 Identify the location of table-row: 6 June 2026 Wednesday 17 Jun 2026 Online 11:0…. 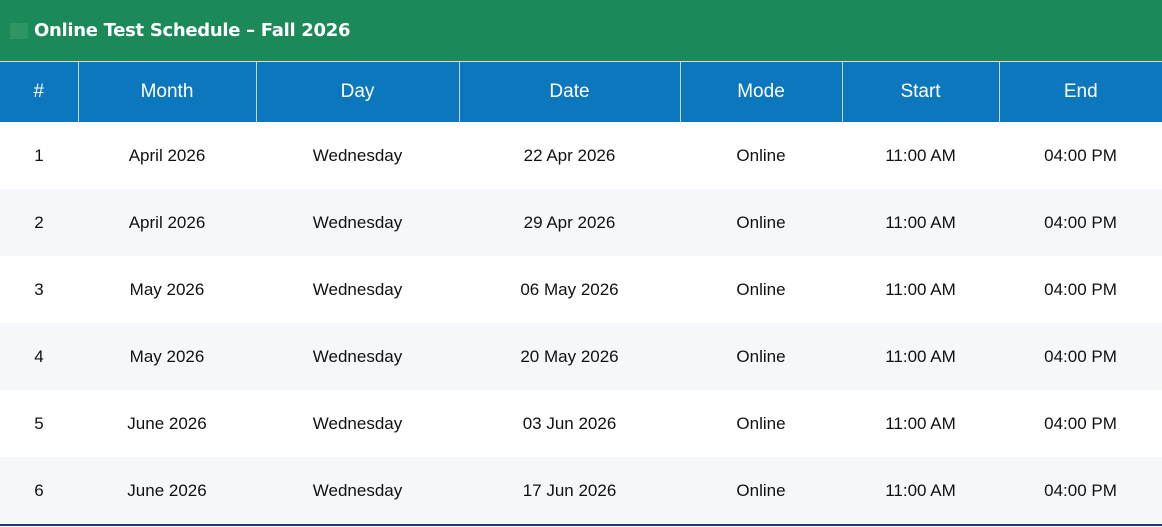
(581, 491).